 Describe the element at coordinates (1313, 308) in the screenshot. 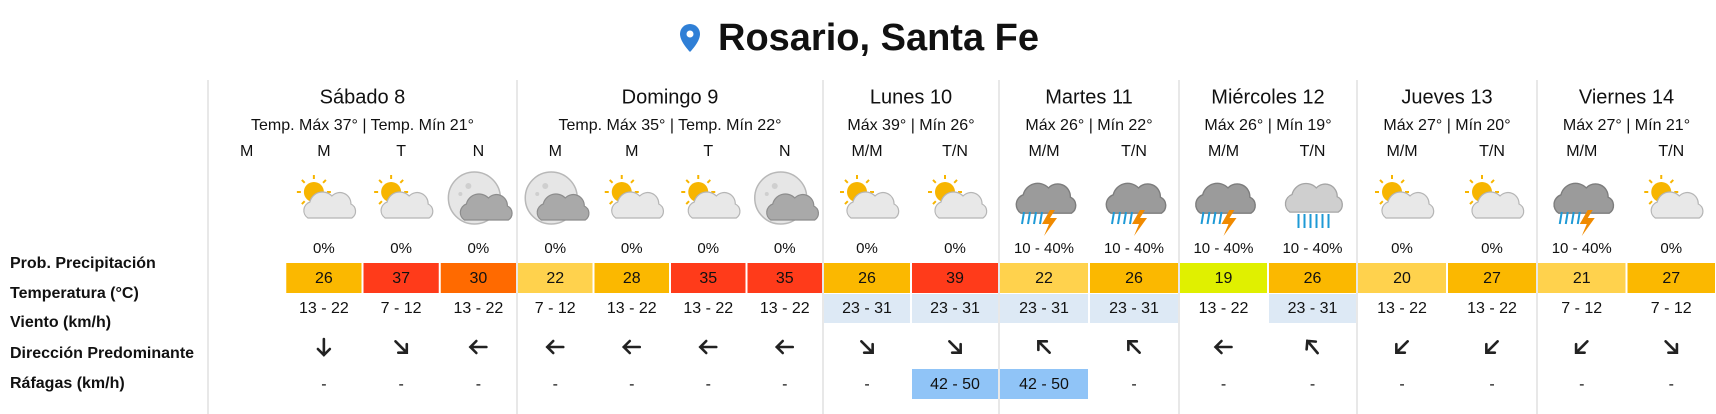

I see `wind: 23 - 31` at that location.